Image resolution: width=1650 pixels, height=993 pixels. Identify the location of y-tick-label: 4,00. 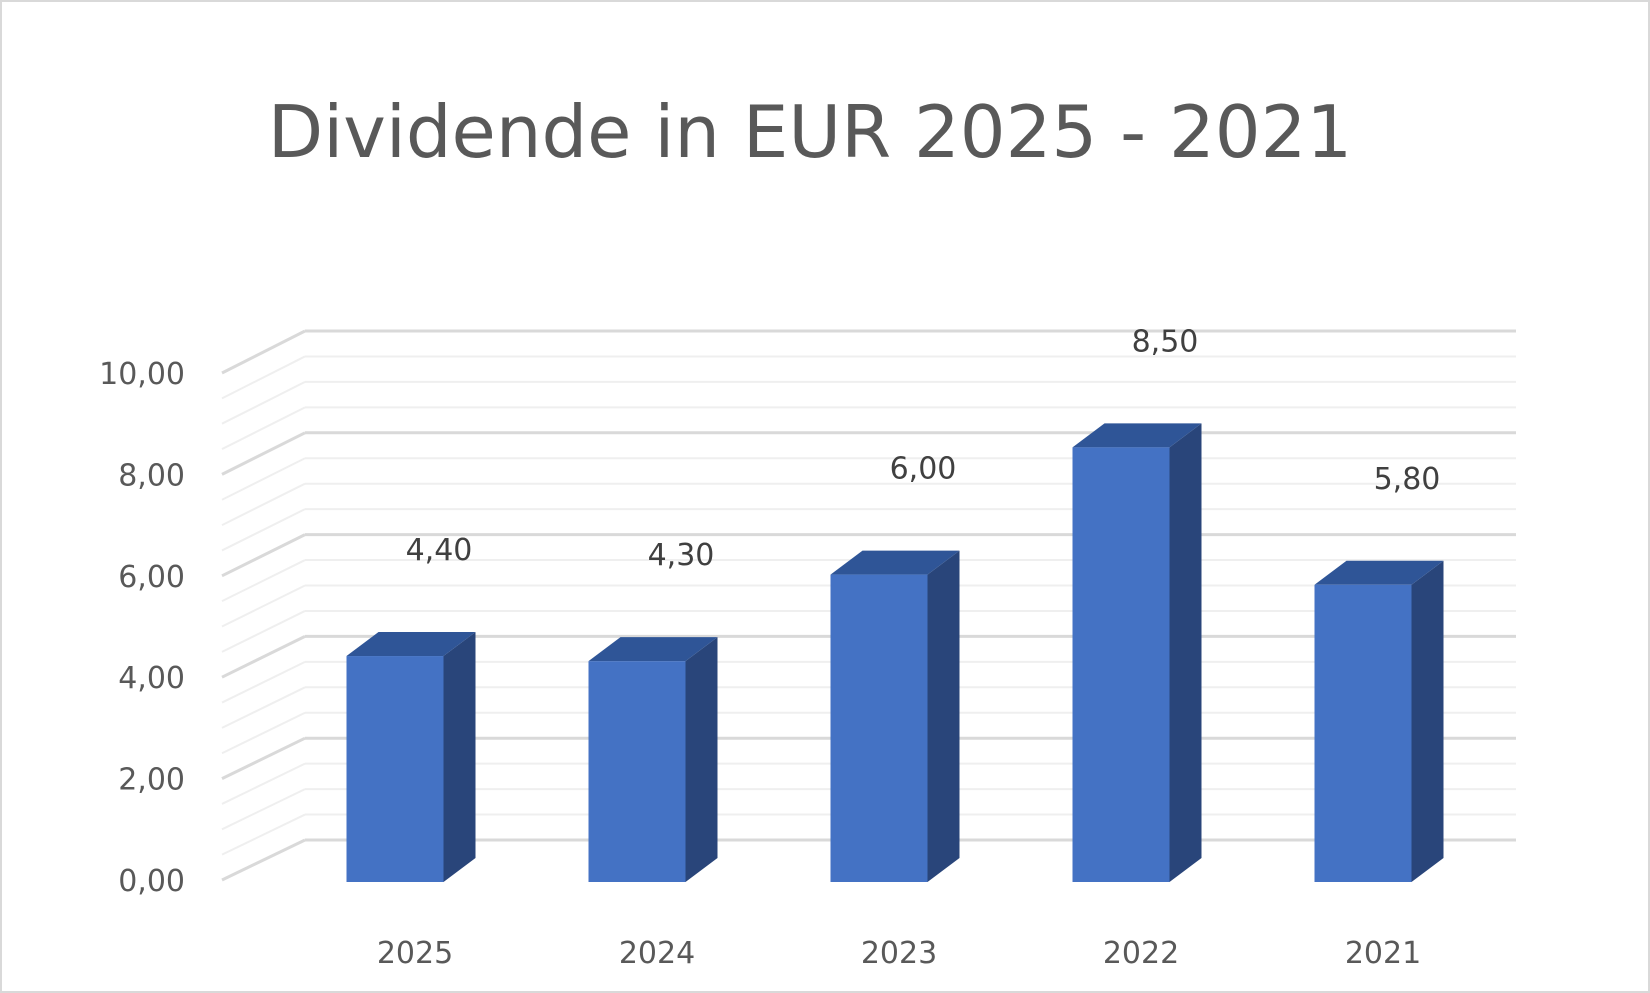
(151, 678).